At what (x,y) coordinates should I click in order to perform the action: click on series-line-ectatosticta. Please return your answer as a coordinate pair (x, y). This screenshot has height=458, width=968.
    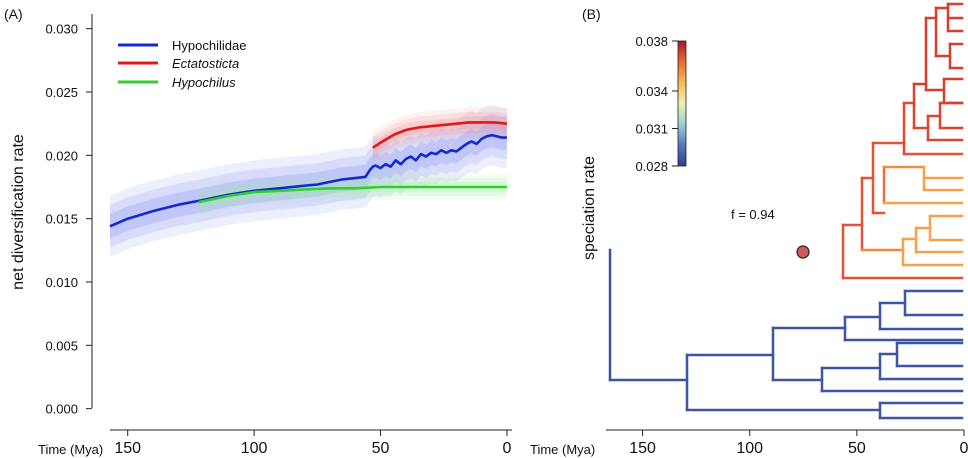
    Looking at the image, I should click on (440, 135).